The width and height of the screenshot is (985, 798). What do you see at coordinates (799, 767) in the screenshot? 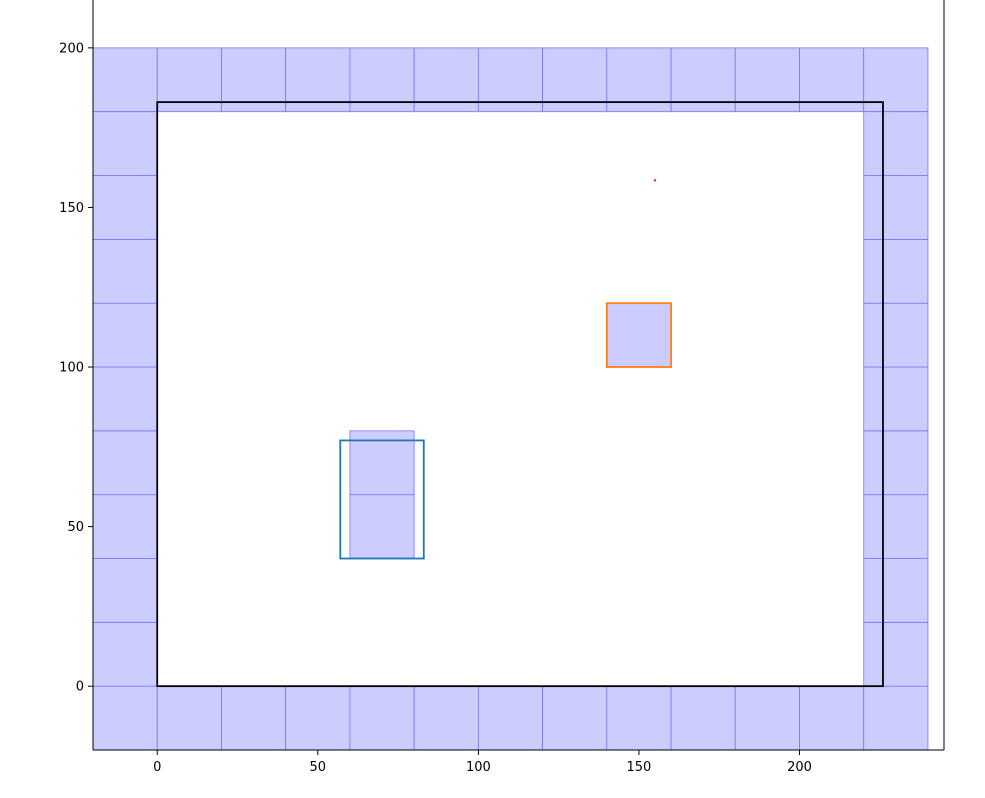
I see `x-tick-label: 200` at bounding box center [799, 767].